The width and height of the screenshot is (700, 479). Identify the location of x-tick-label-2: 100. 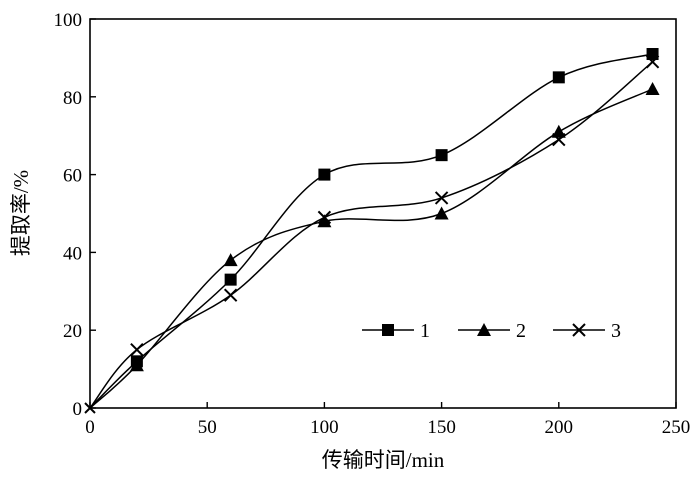
(324, 427).